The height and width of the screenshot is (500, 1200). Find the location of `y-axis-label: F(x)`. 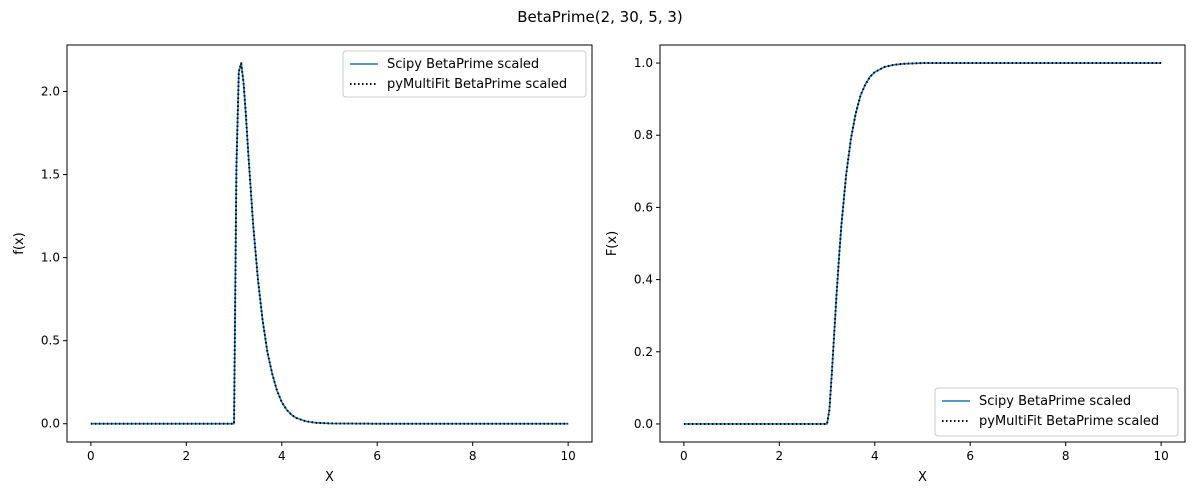

y-axis-label: F(x) is located at coordinates (612, 243).